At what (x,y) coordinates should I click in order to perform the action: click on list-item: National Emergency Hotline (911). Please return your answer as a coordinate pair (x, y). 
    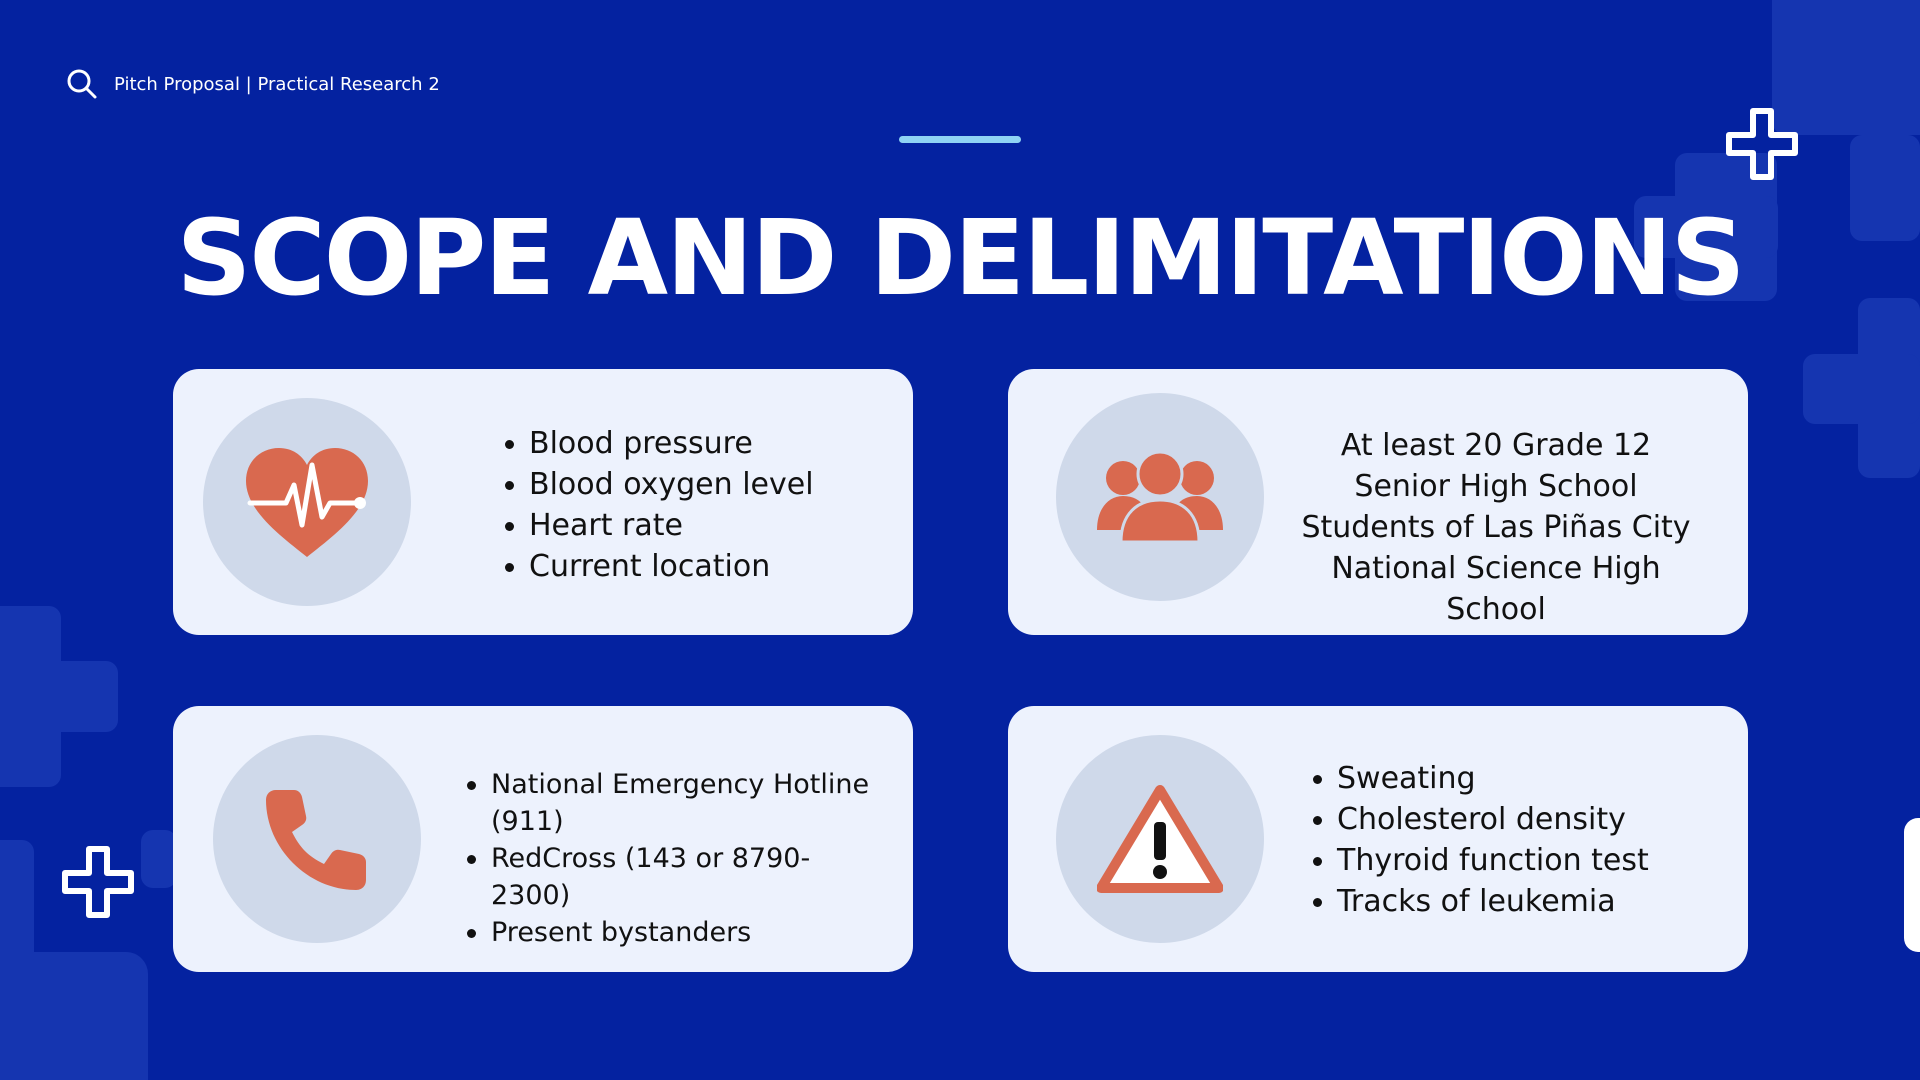
    Looking at the image, I should click on (673, 803).